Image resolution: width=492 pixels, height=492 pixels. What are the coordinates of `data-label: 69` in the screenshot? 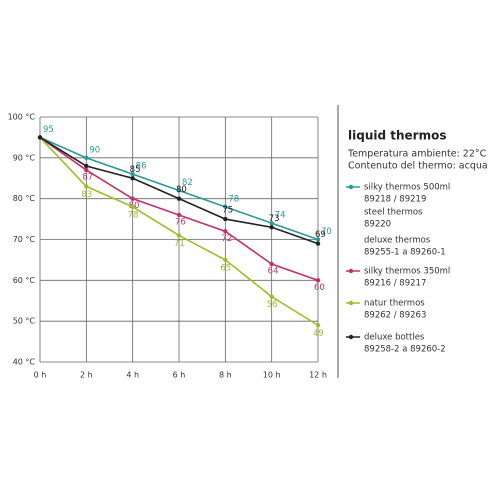 It's located at (320, 235).